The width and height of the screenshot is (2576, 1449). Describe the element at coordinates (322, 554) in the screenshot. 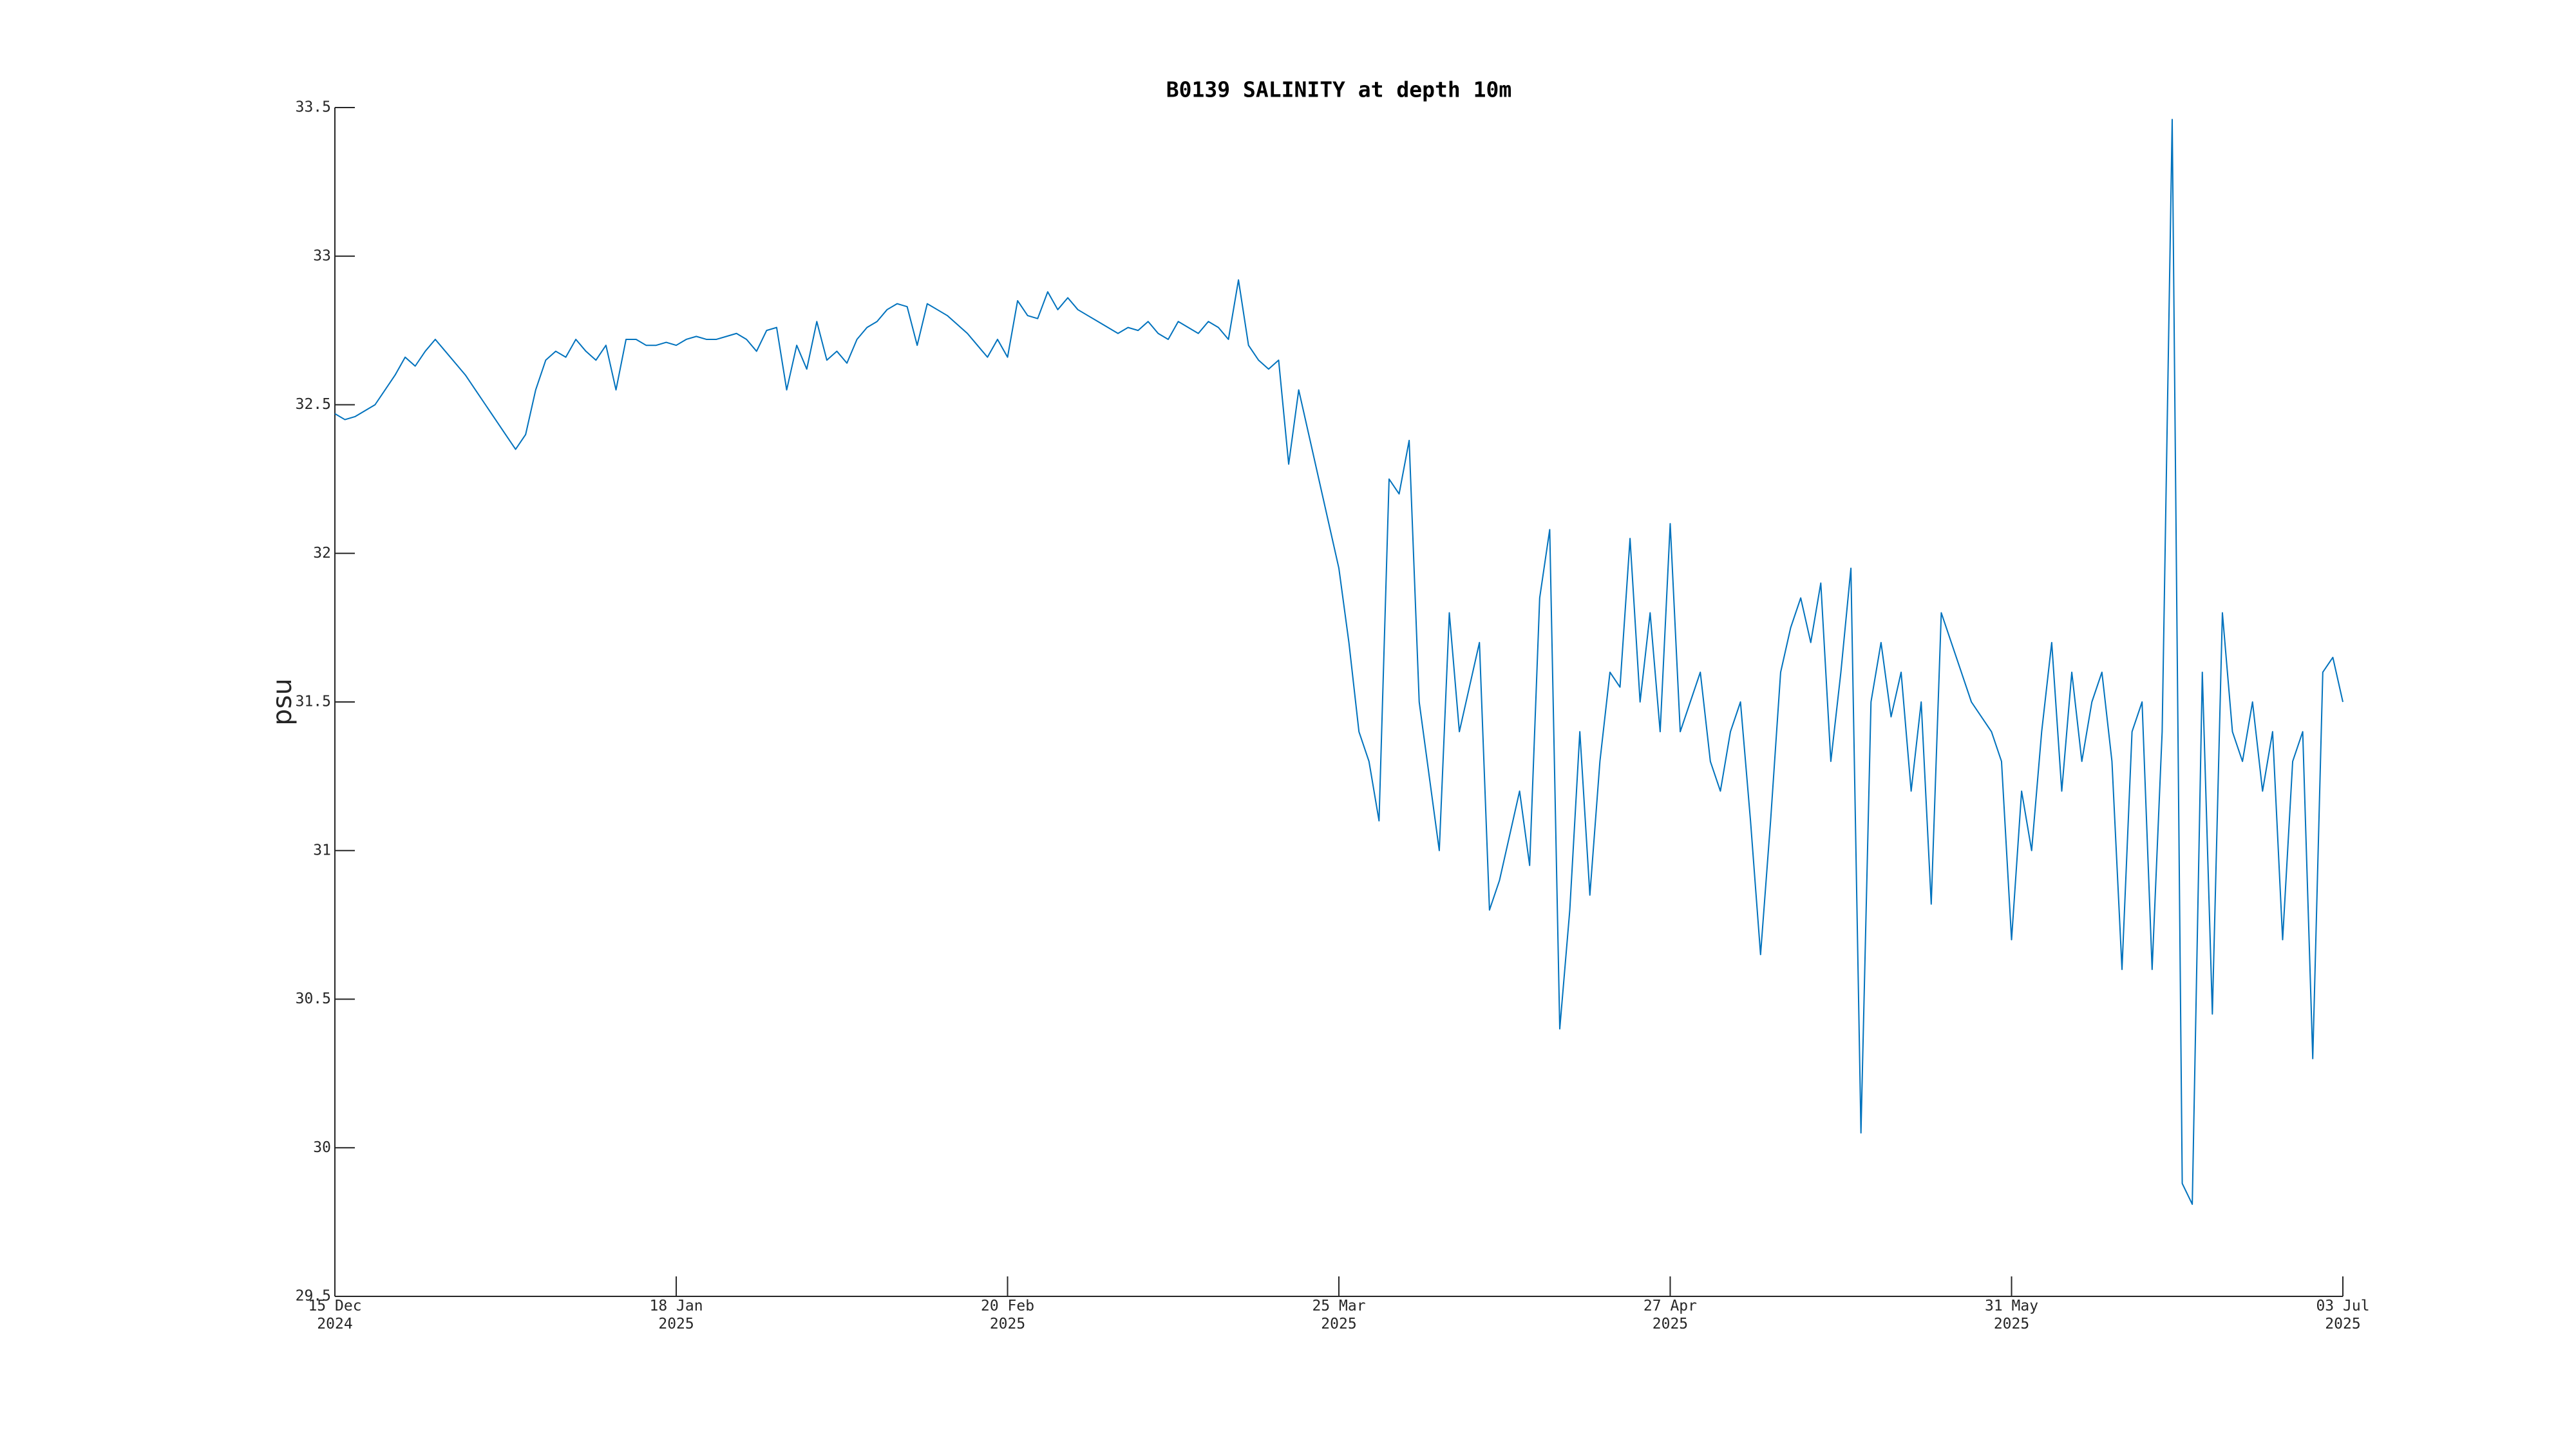

I see `y-tick-label: 32` at that location.